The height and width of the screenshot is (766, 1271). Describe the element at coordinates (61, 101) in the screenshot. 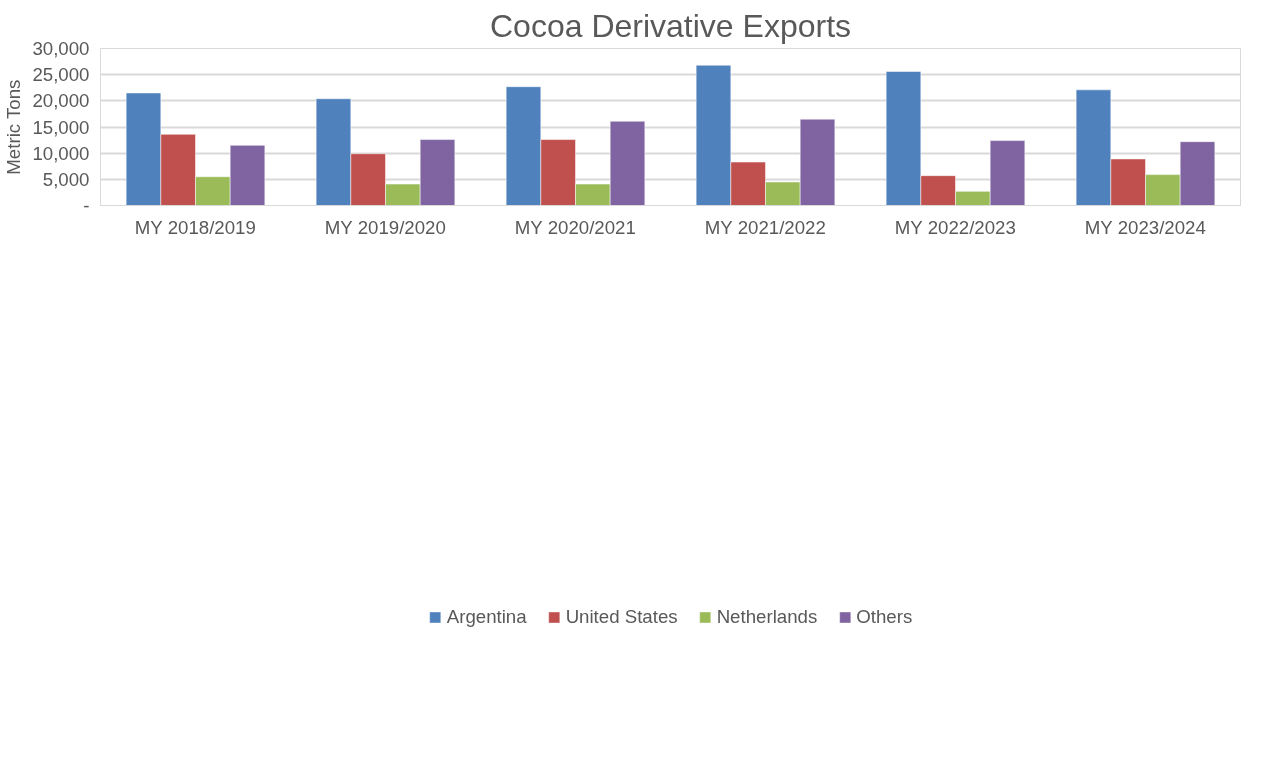

I see `y-tick-label: 20,000` at that location.